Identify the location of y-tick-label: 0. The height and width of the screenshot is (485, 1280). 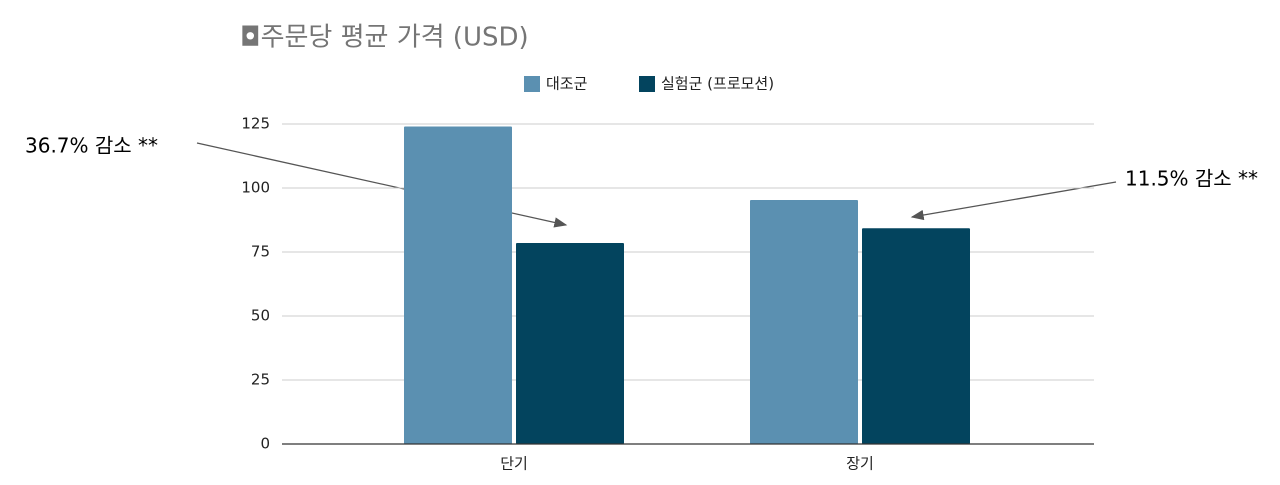
(265, 444).